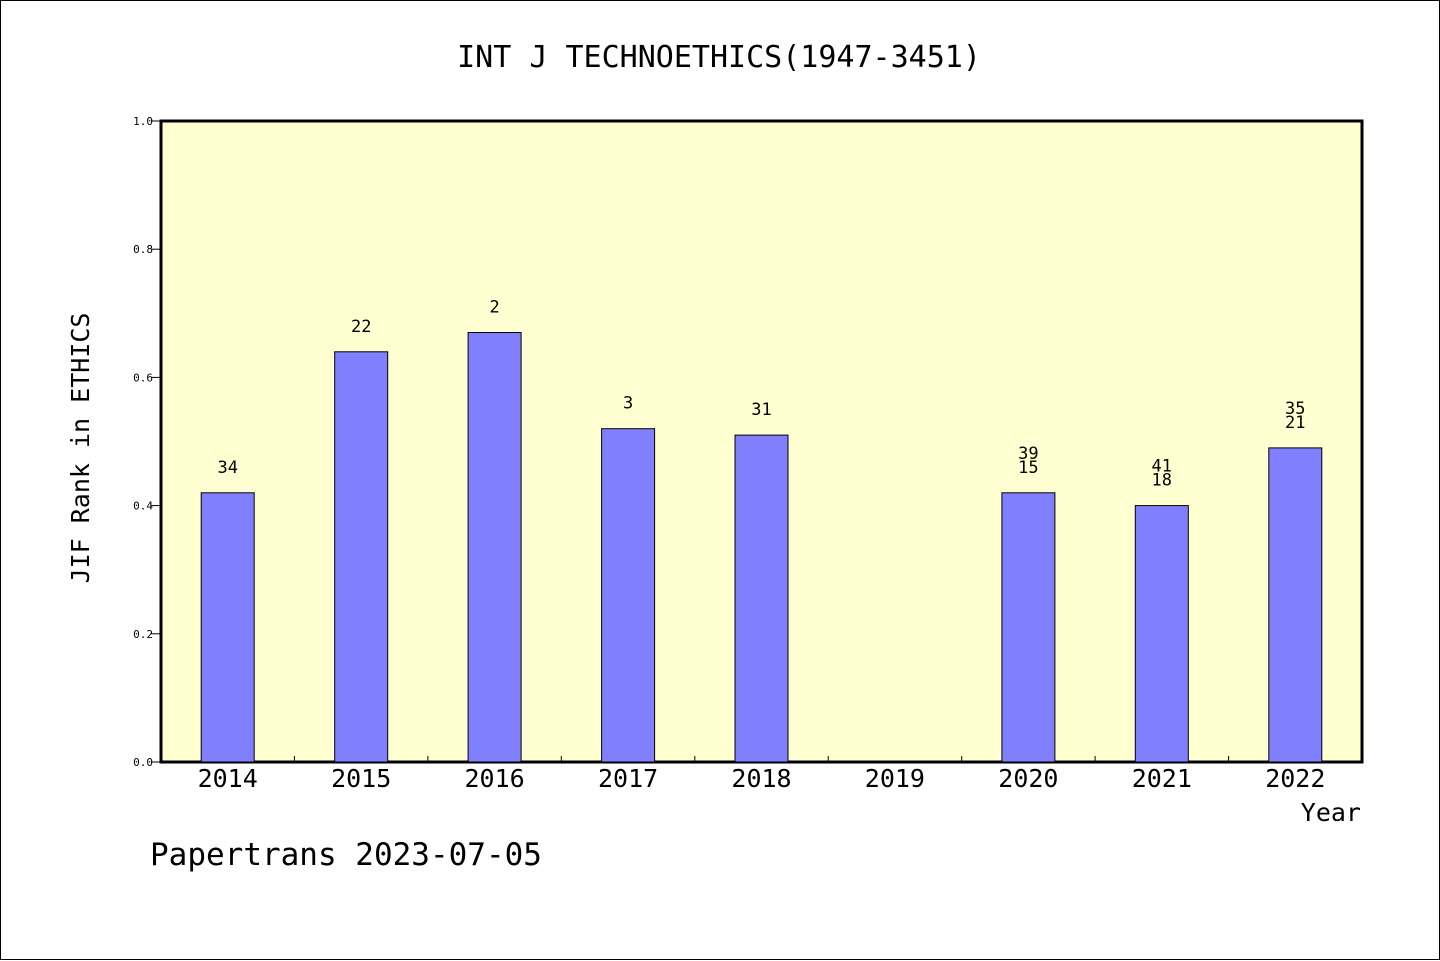 Image resolution: width=1440 pixels, height=961 pixels. I want to click on bar-label-2015-0: 22, so click(361, 327).